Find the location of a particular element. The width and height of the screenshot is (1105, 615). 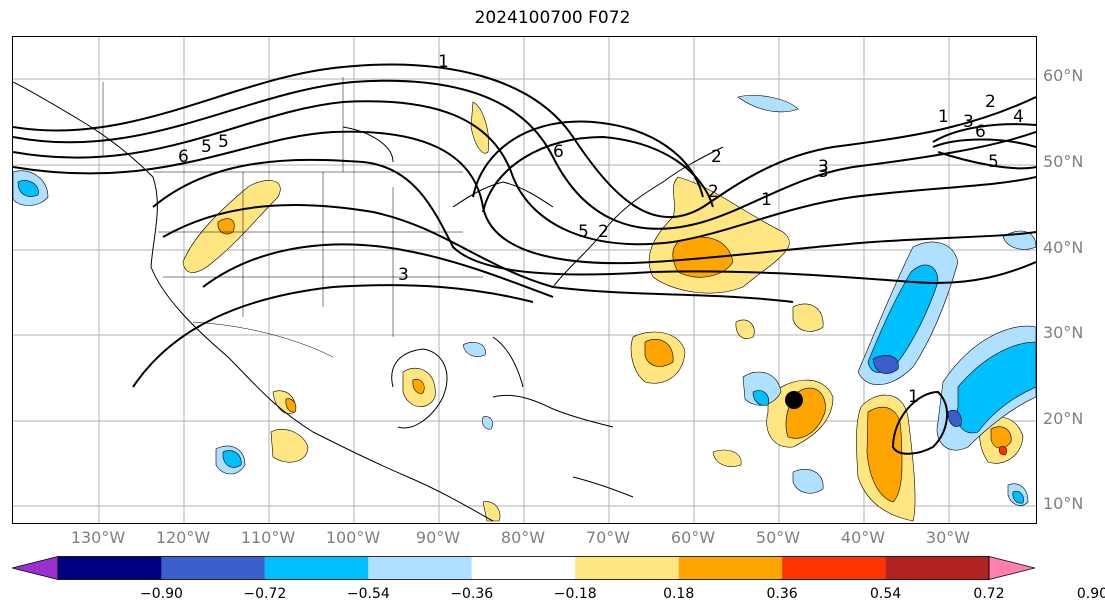

colorbar is located at coordinates (523, 568).